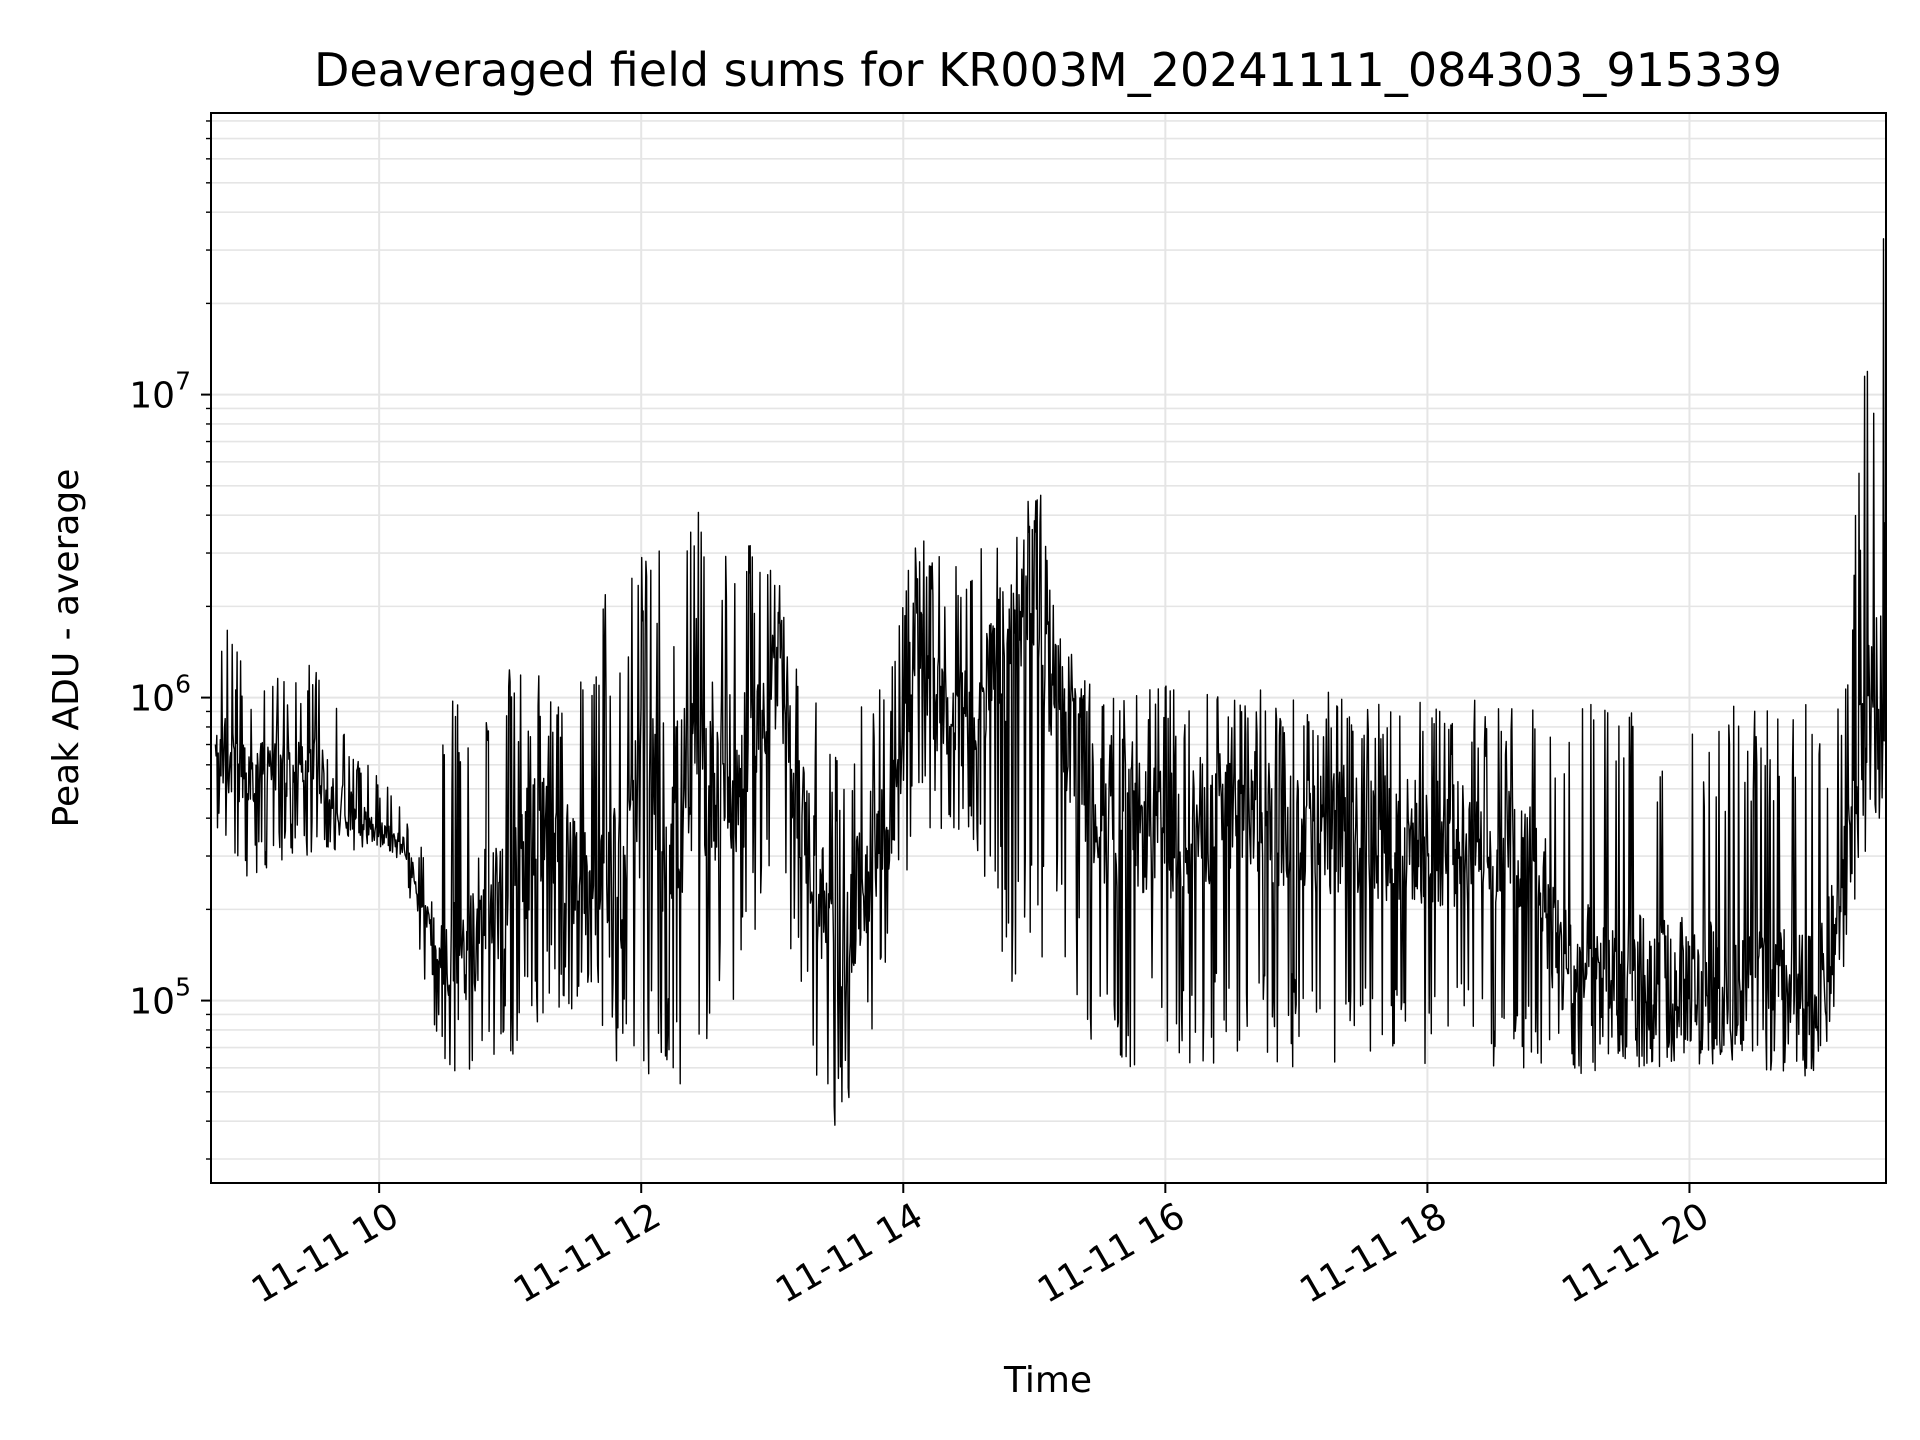  I want to click on y-tick-exponent: 7, so click(183, 381).